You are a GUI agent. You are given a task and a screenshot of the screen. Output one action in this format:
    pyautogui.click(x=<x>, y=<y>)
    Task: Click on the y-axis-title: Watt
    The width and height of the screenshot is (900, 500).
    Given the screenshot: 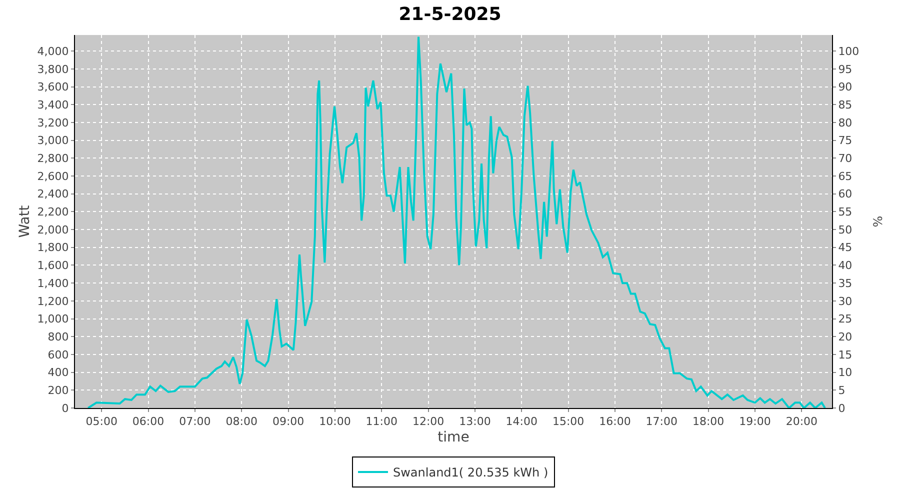 What is the action you would take?
    pyautogui.click(x=24, y=221)
    